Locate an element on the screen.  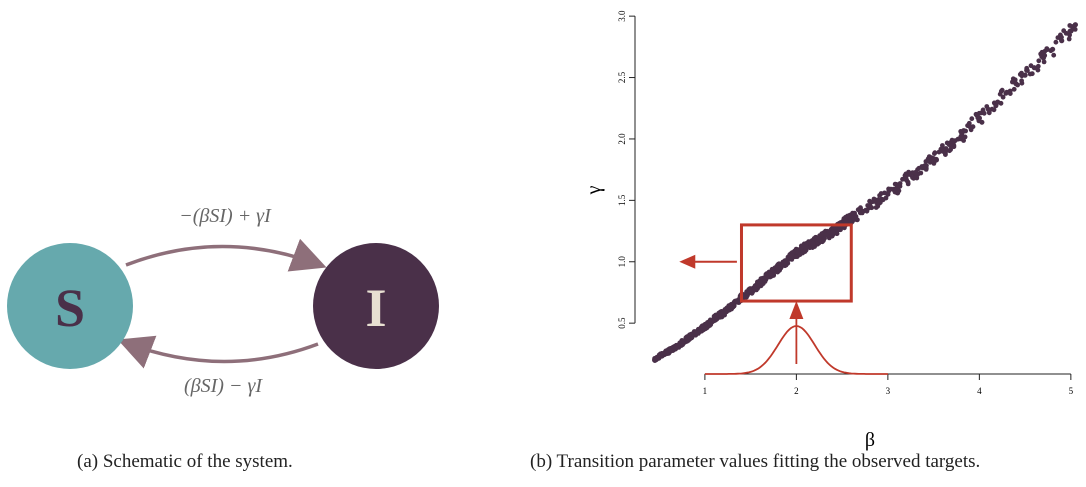
x-tick-label: 1 is located at coordinates (705, 391).